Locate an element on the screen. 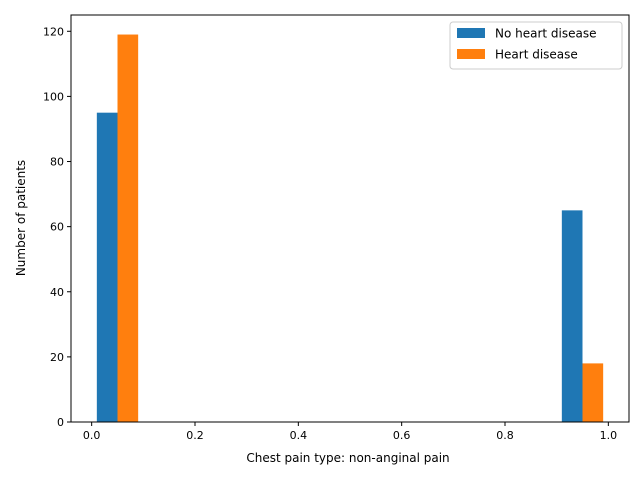 The image size is (640, 480). legend-label-no-heart-disease: No heart disease is located at coordinates (546, 34).